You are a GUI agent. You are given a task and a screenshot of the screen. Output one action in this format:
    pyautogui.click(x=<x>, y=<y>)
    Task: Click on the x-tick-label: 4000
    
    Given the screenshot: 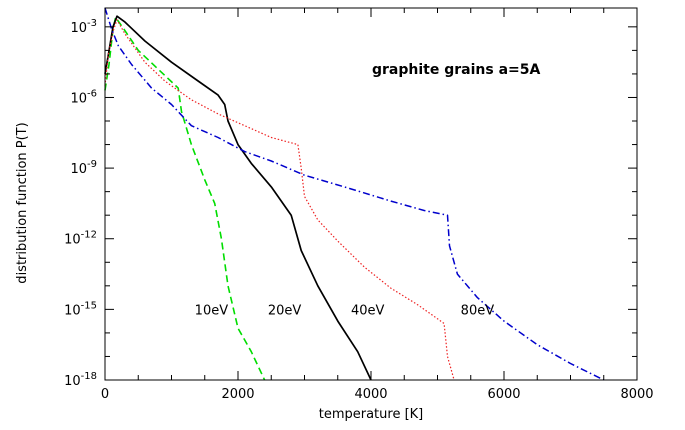 What is the action you would take?
    pyautogui.click(x=370, y=394)
    